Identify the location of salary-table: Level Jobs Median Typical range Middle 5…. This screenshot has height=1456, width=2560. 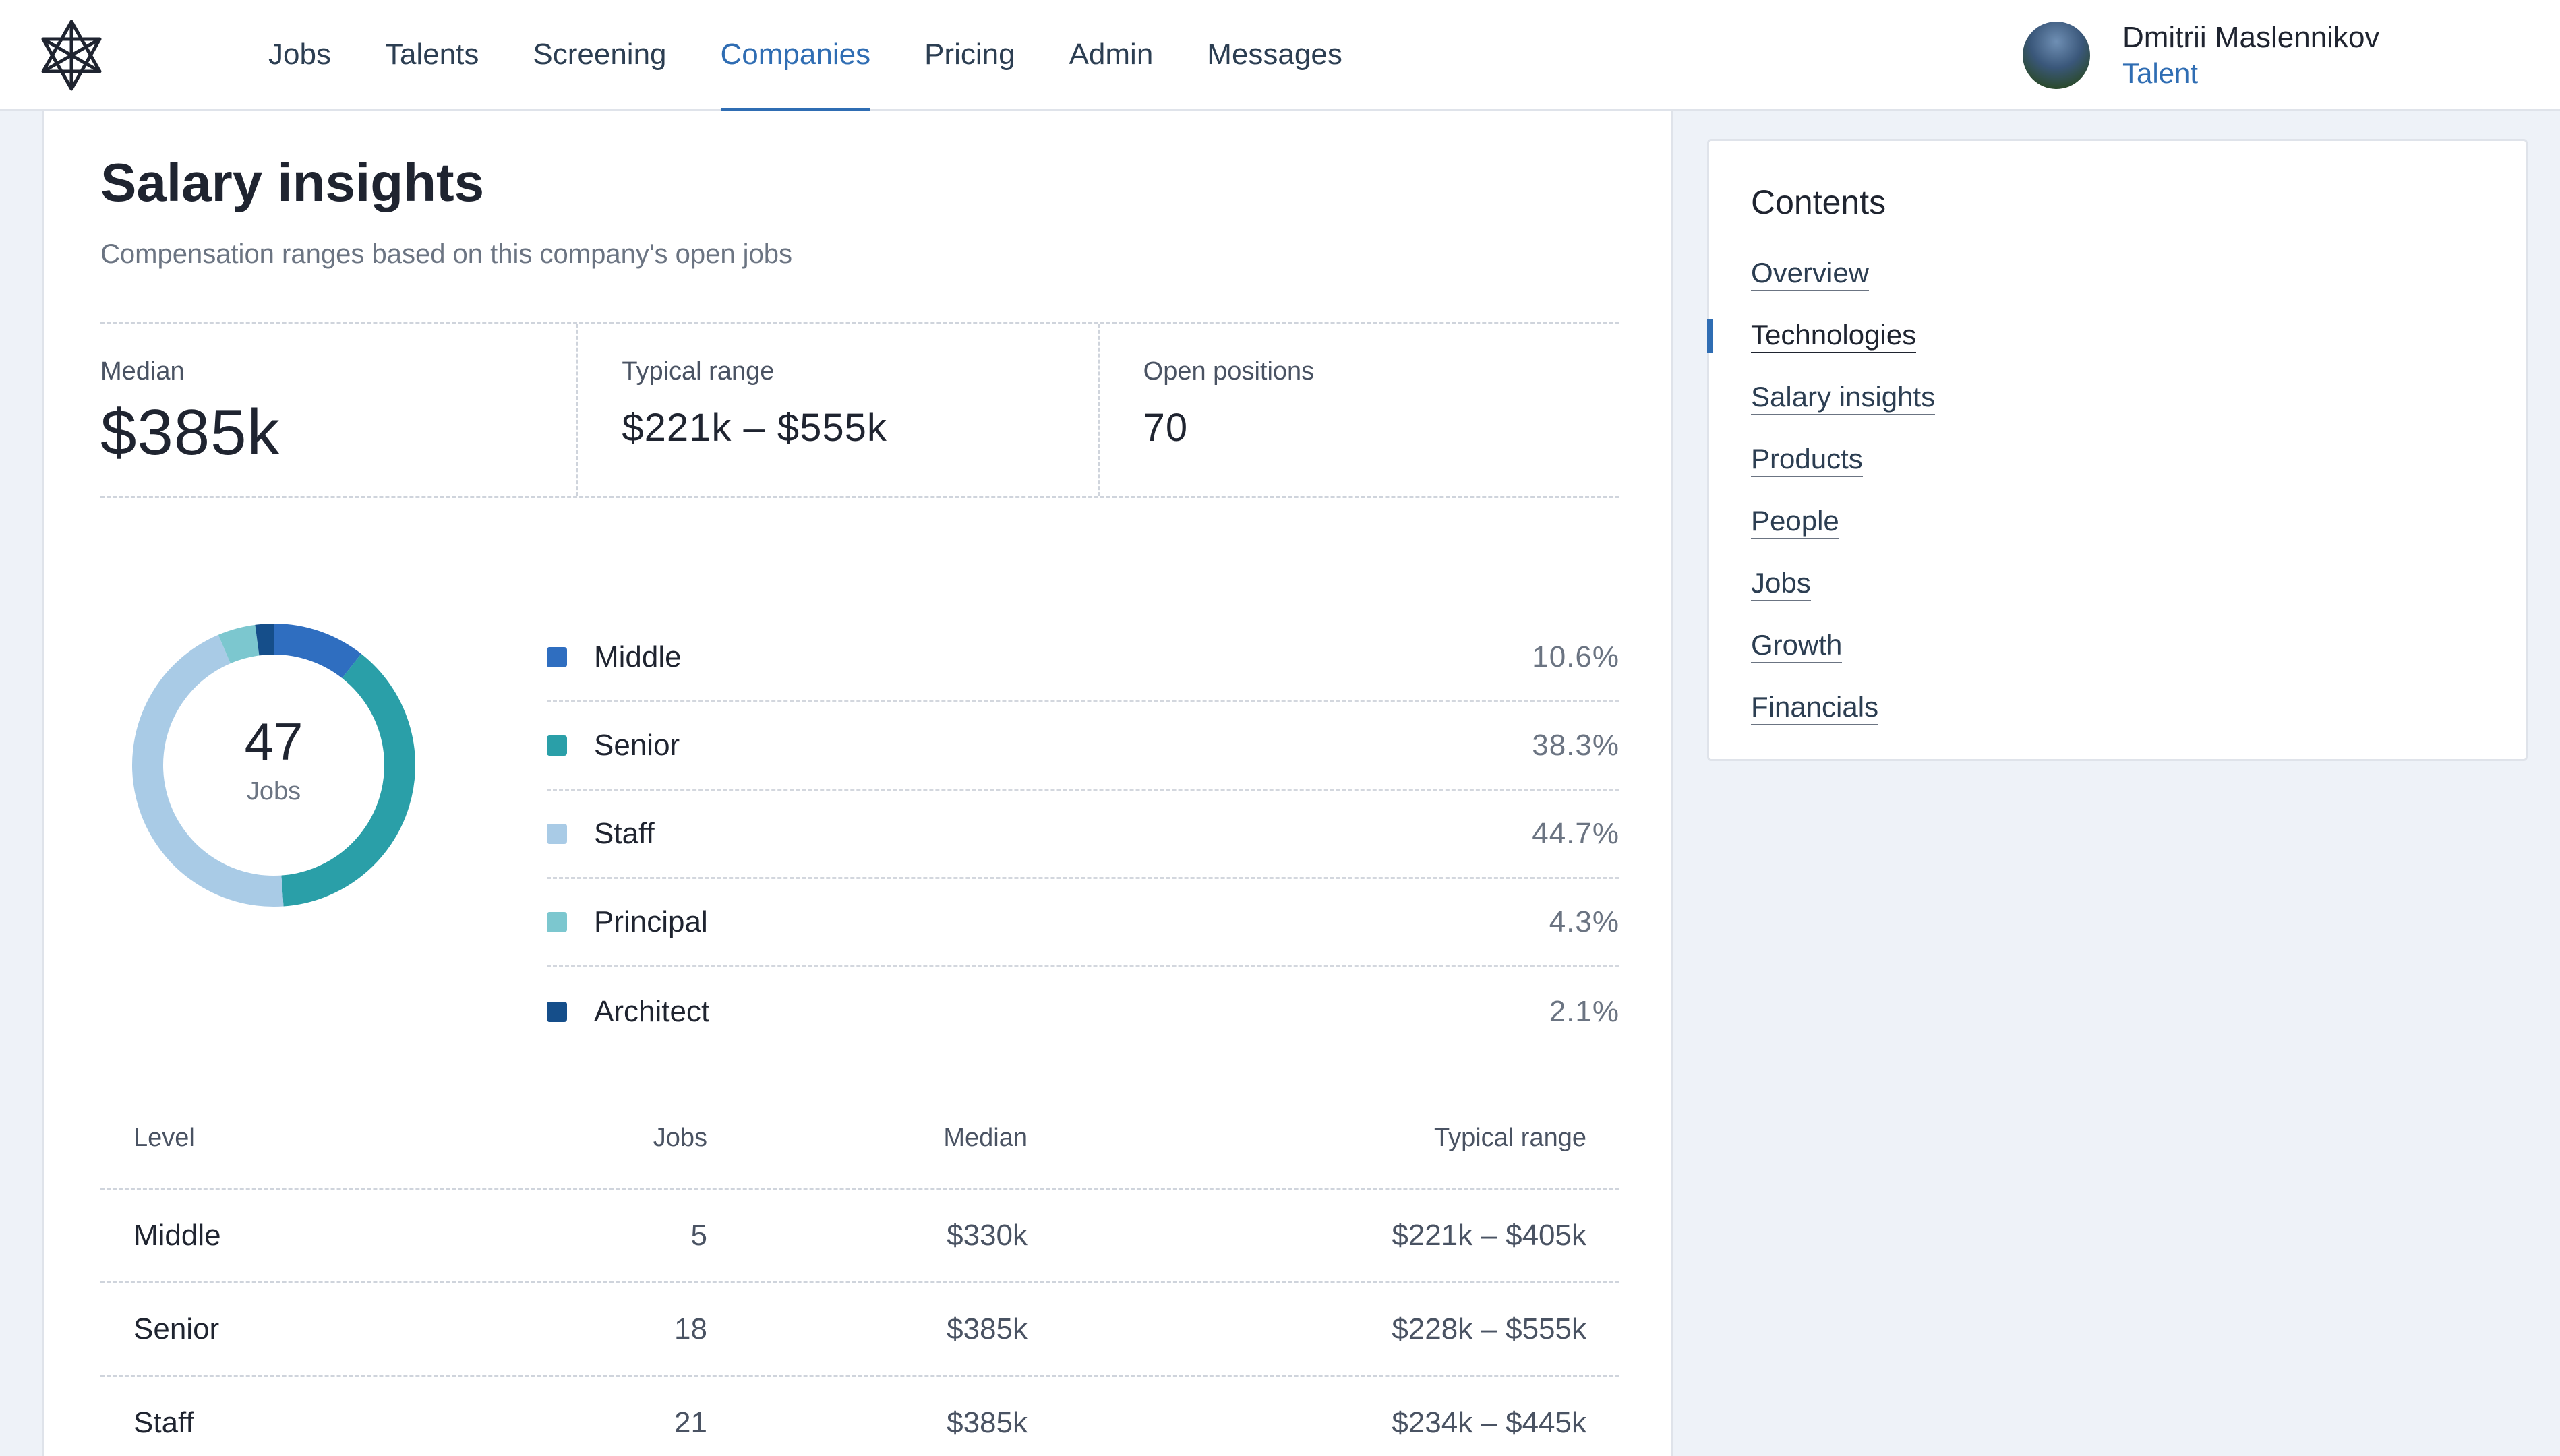
(859, 1272).